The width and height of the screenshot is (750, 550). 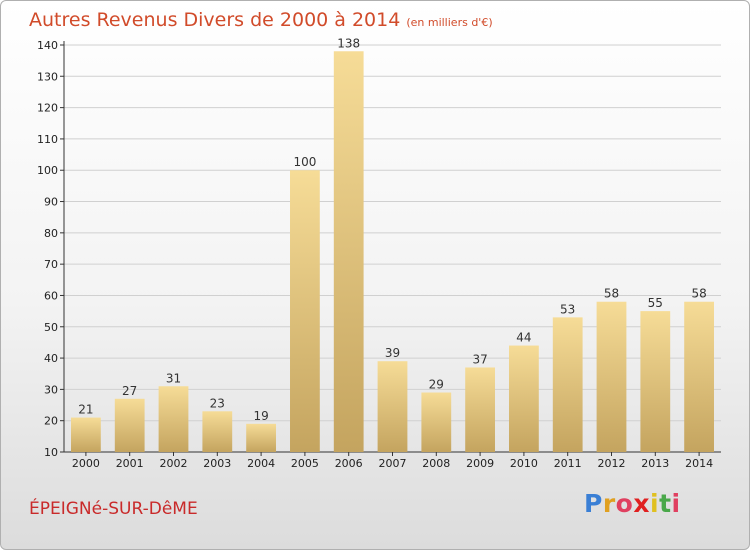 What do you see at coordinates (51, 295) in the screenshot?
I see `y-tick-label: 60` at bounding box center [51, 295].